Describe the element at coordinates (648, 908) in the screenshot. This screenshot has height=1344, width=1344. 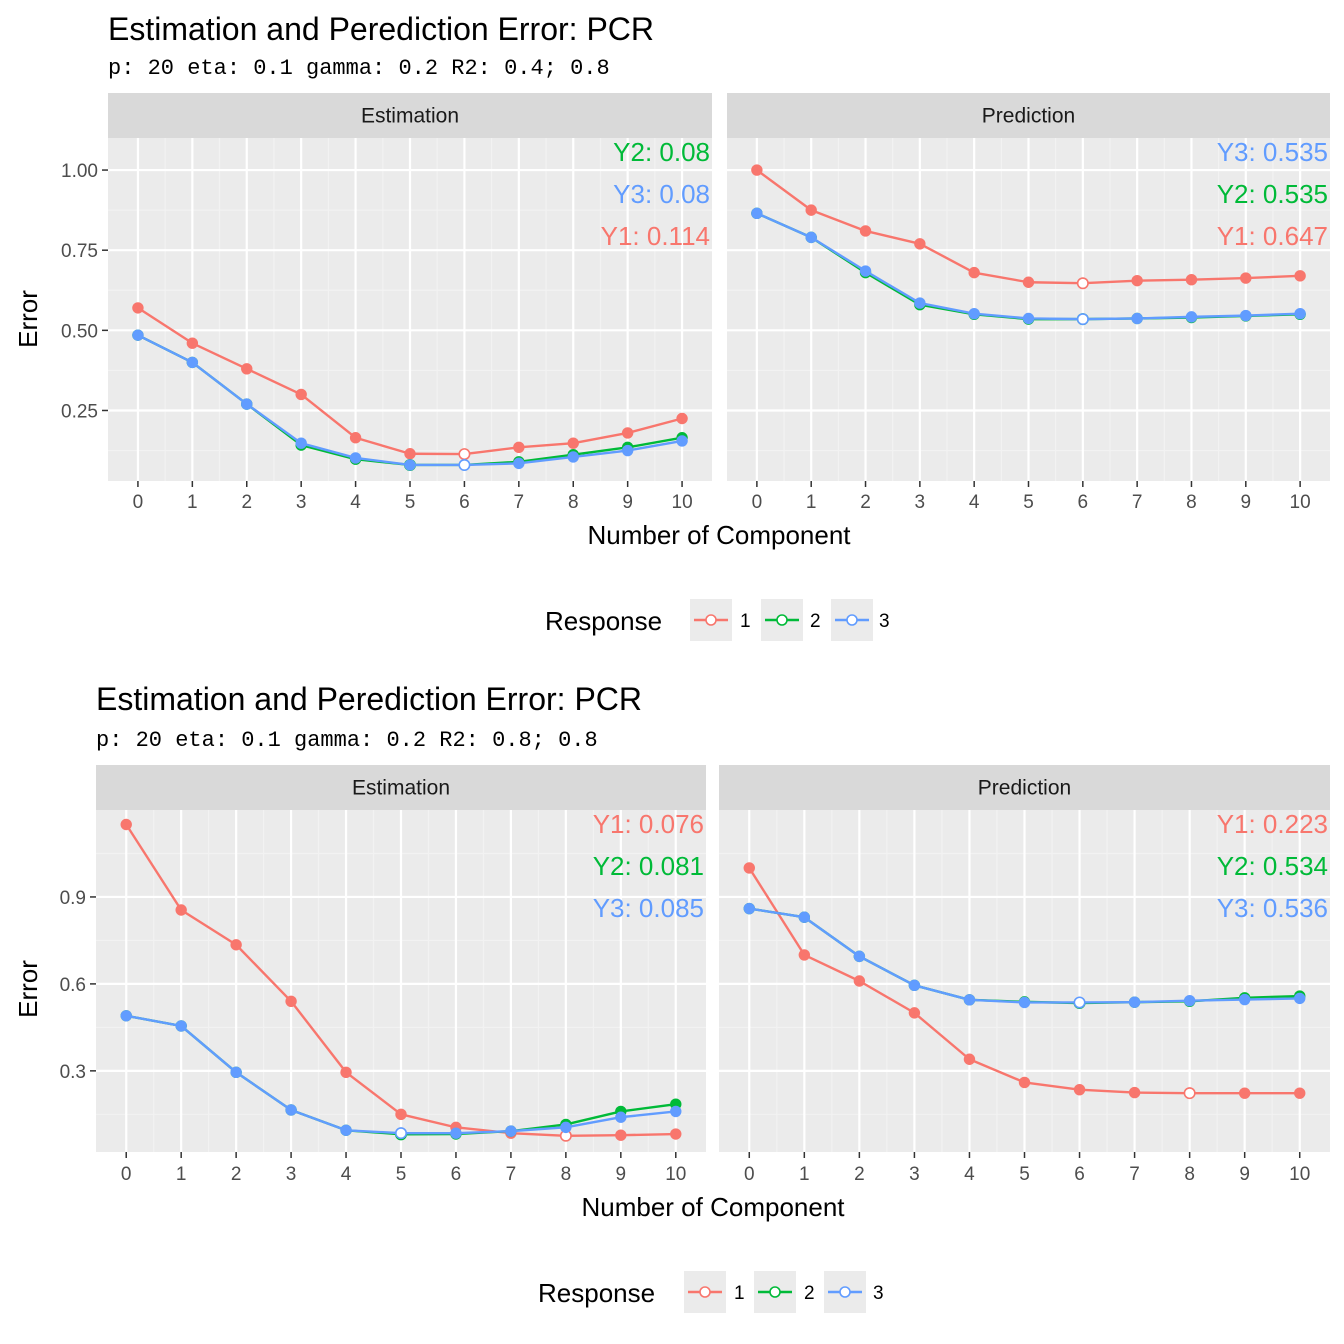
I see `min-error-annotation: Y3: 0.085` at that location.